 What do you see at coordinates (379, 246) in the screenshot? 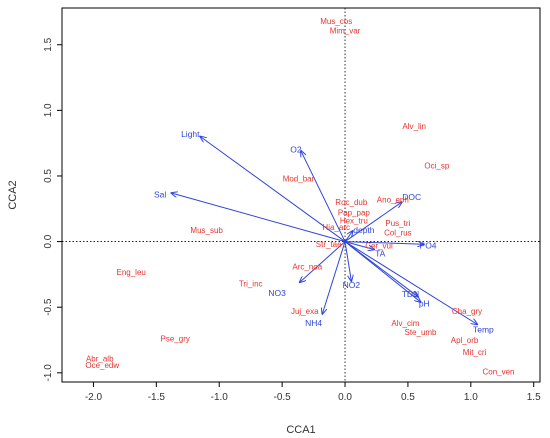
I see `species-label-cer-vul: Cer_vul` at bounding box center [379, 246].